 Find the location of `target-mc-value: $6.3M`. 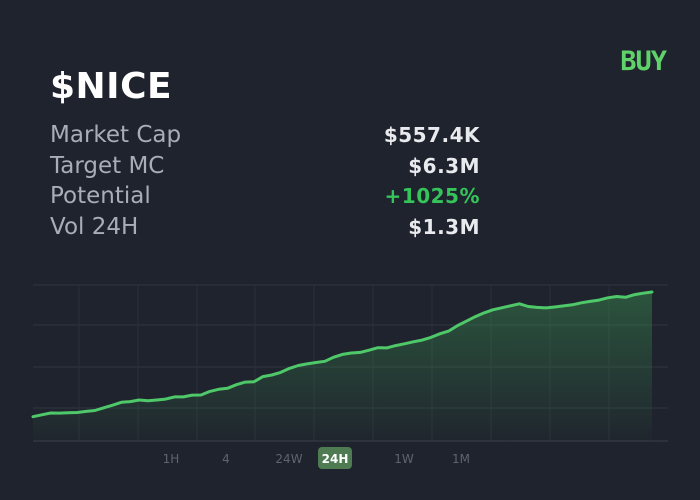

target-mc-value: $6.3M is located at coordinates (444, 165).